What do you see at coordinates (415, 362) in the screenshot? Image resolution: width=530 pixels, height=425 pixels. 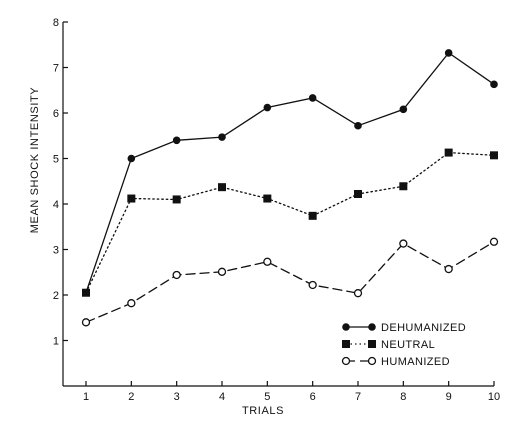 I see `legend-label-humanized: HUMANIZED` at bounding box center [415, 362].